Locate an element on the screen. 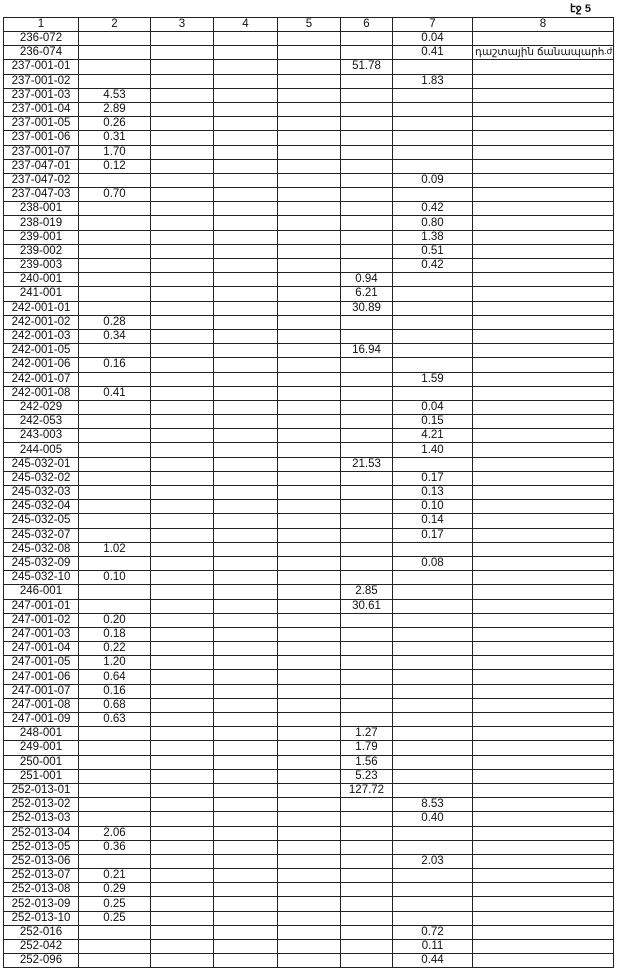  table-row: 245-032-05 0.14 is located at coordinates (308, 521).